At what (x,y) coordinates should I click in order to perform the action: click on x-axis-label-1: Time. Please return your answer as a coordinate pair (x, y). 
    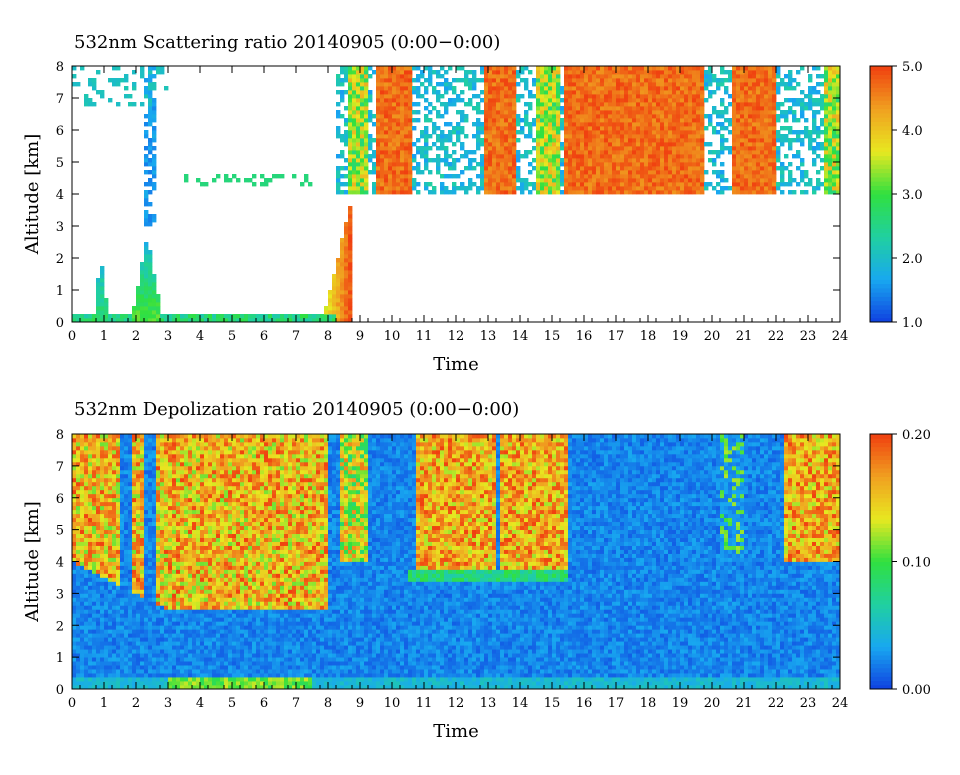
    Looking at the image, I should click on (455, 731).